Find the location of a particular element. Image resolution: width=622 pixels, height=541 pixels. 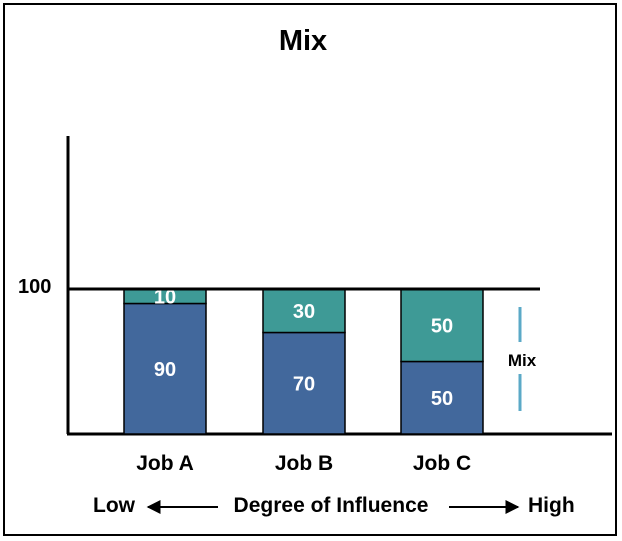

footer-low-label: Low is located at coordinates (114, 505).